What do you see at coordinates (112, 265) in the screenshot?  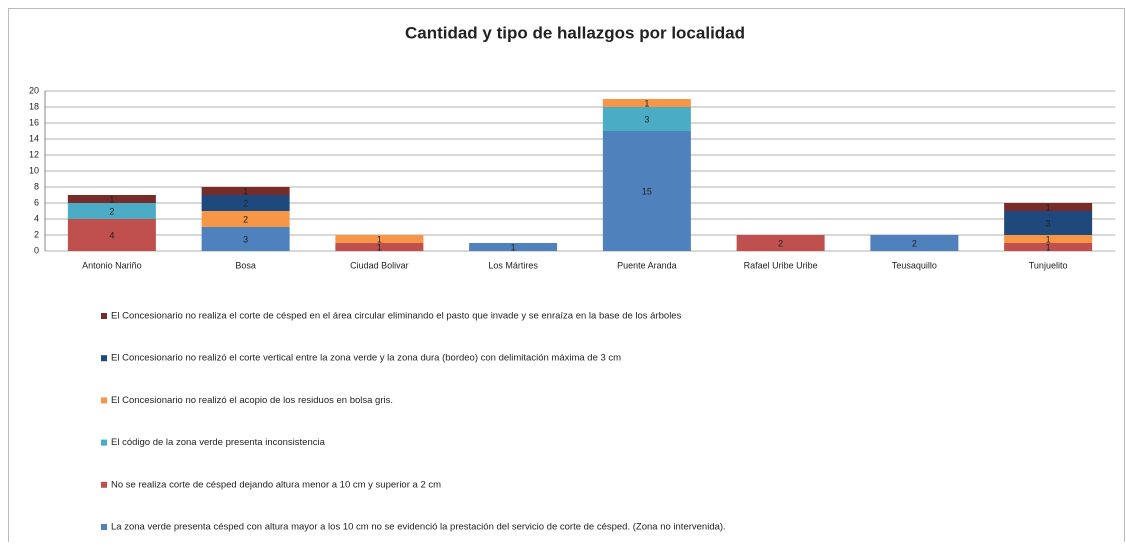 I see `x-tick-label: Antonio Nariño` at bounding box center [112, 265].